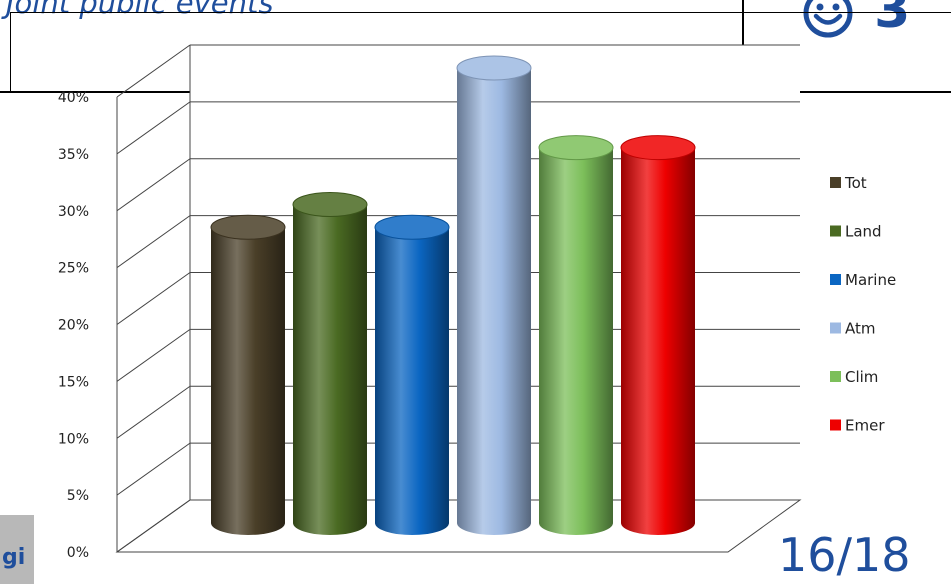 The image size is (951, 584). What do you see at coordinates (828, 19) in the screenshot?
I see `smiley-icon` at bounding box center [828, 19].